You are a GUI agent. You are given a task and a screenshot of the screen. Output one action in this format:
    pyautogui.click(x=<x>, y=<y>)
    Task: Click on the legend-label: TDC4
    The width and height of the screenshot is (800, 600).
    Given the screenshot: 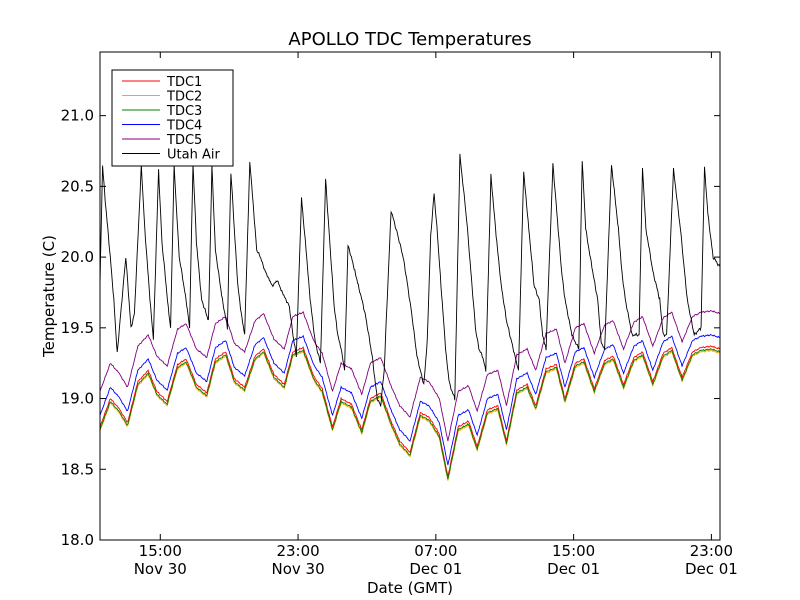 What is the action you would take?
    pyautogui.click(x=184, y=126)
    